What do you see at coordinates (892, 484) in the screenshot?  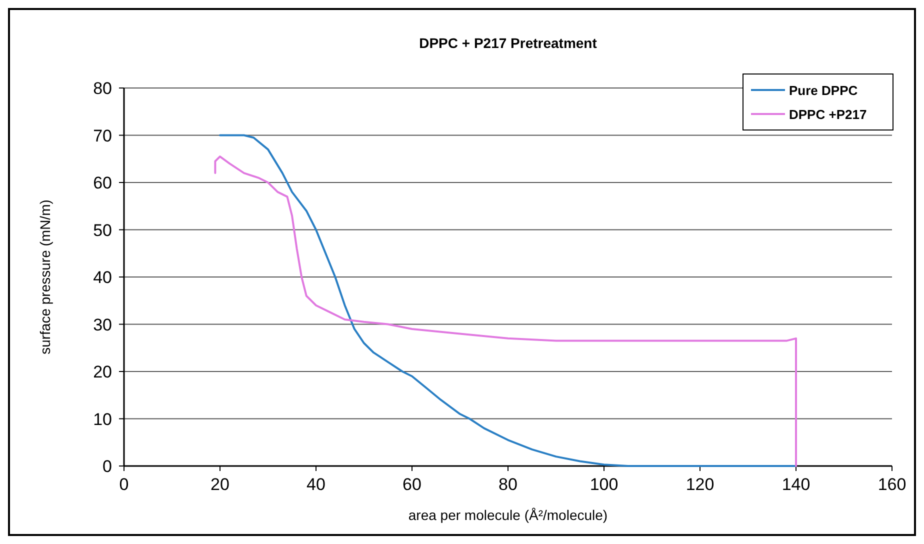 I see `x-tick-label: 160` at bounding box center [892, 484].